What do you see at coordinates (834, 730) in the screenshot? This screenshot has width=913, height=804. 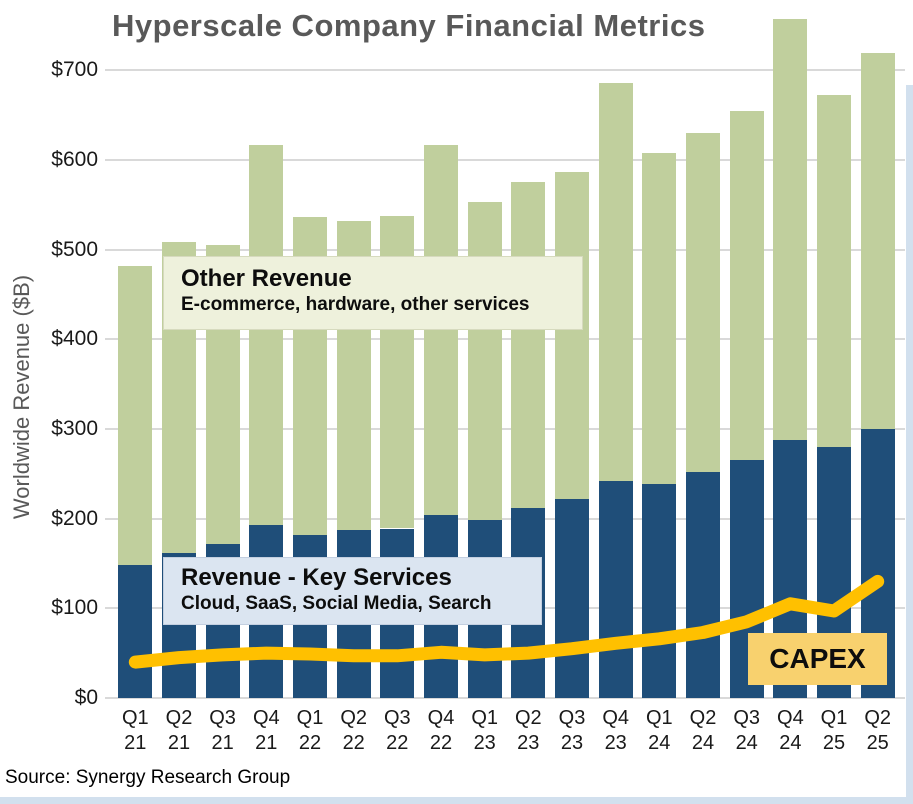 I see `x-tick-label-Q1-25: Q1 25` at bounding box center [834, 730].